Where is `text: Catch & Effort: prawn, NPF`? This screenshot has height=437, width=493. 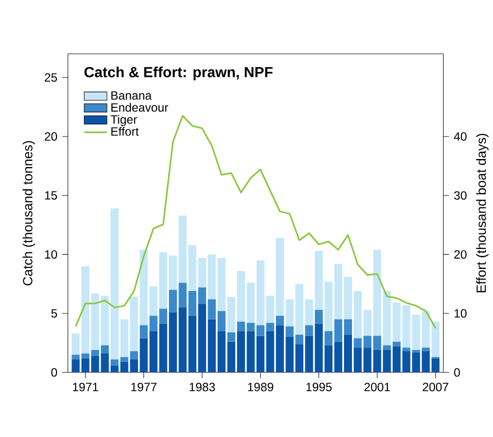 text: Catch & Effort: prawn, NPF is located at coordinates (178, 73).